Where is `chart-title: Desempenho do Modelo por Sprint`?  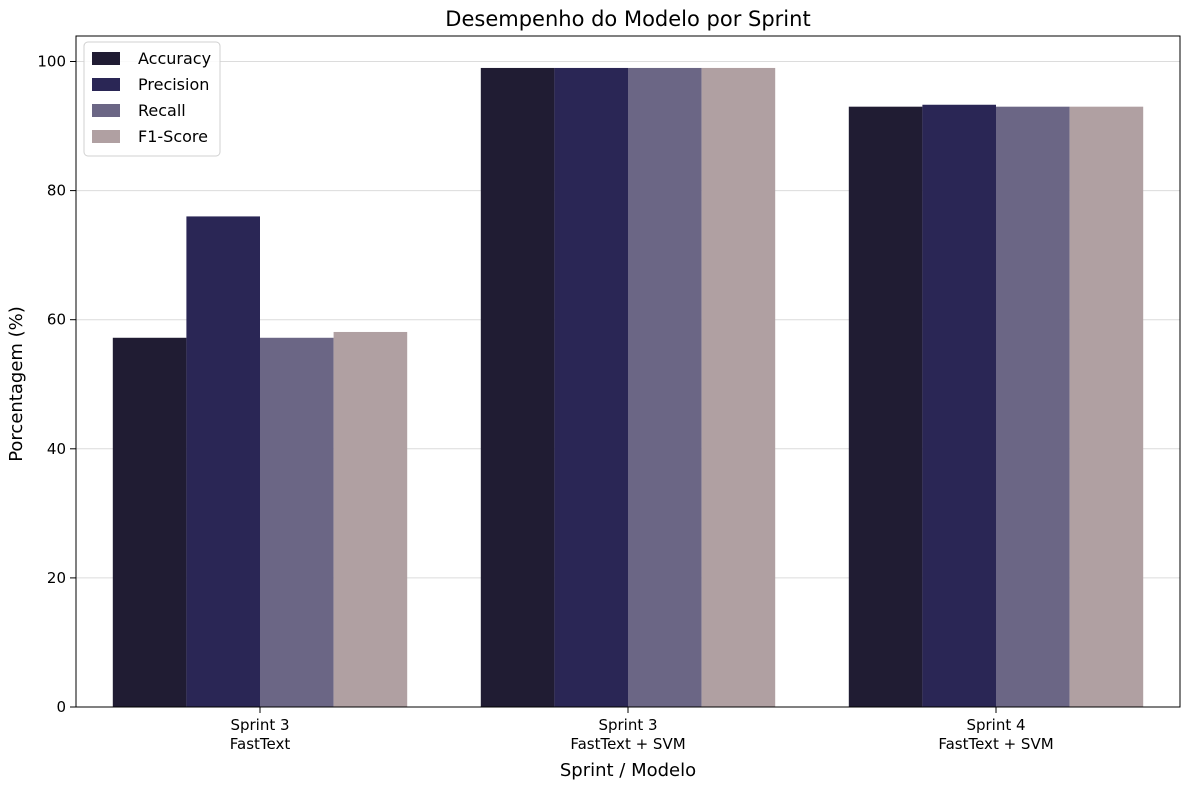 chart-title: Desempenho do Modelo por Sprint is located at coordinates (627, 19).